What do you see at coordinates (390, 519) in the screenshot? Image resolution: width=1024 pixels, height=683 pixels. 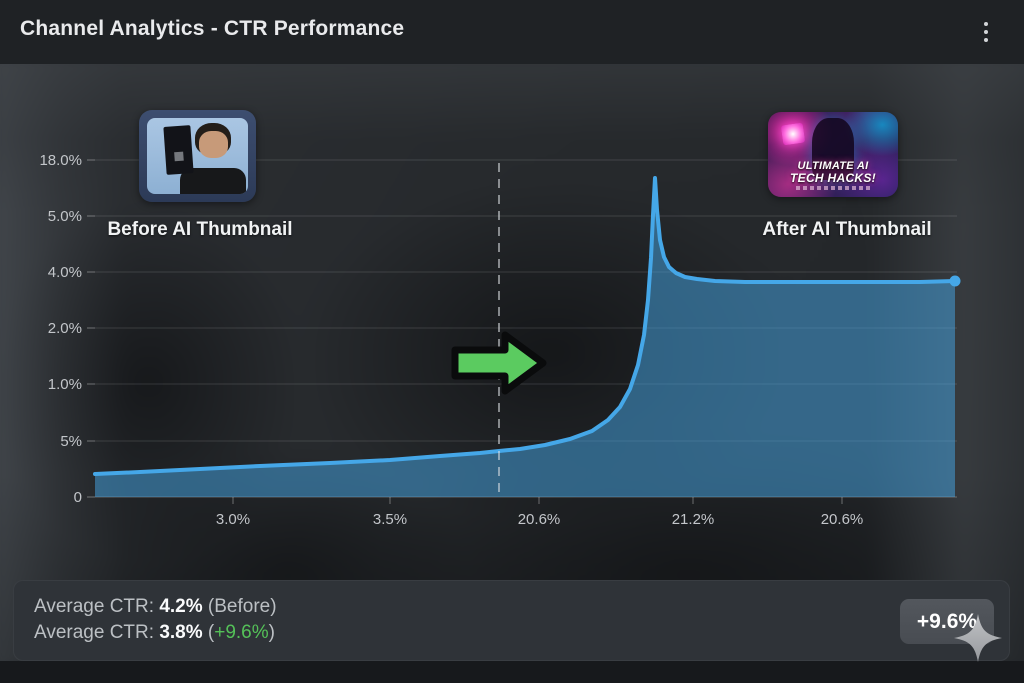 I see `svg-text: 3.5%` at bounding box center [390, 519].